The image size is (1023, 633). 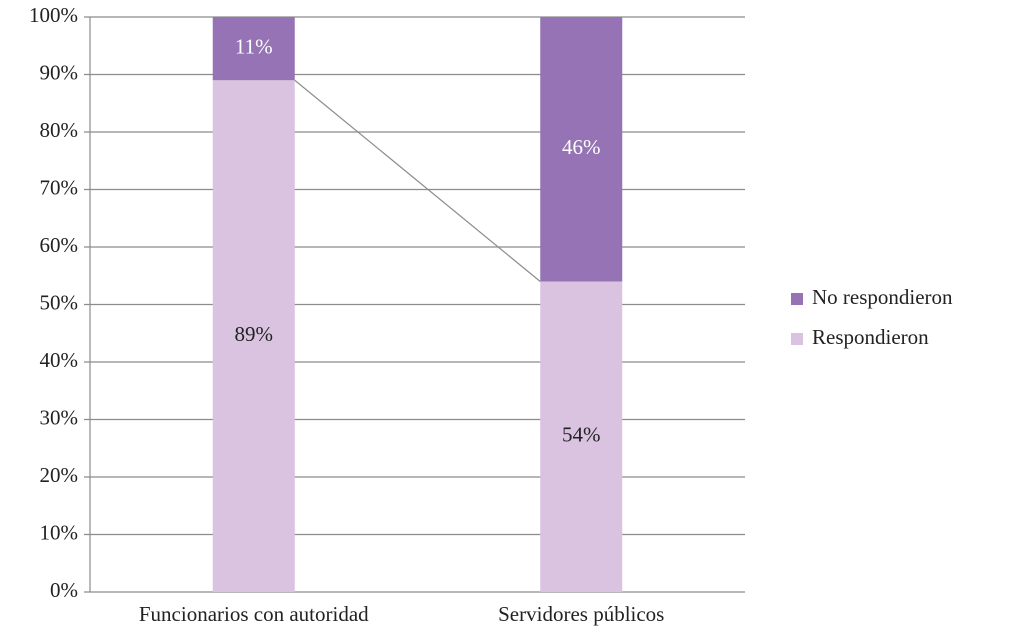 I want to click on series-line, so click(x=417, y=180).